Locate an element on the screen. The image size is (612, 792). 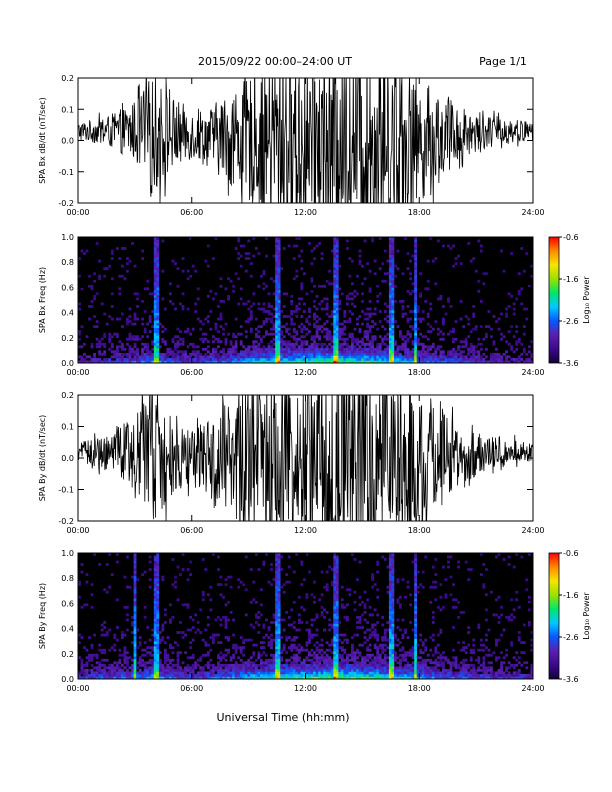
y-tick-label: -0.2 is located at coordinates (66, 521).